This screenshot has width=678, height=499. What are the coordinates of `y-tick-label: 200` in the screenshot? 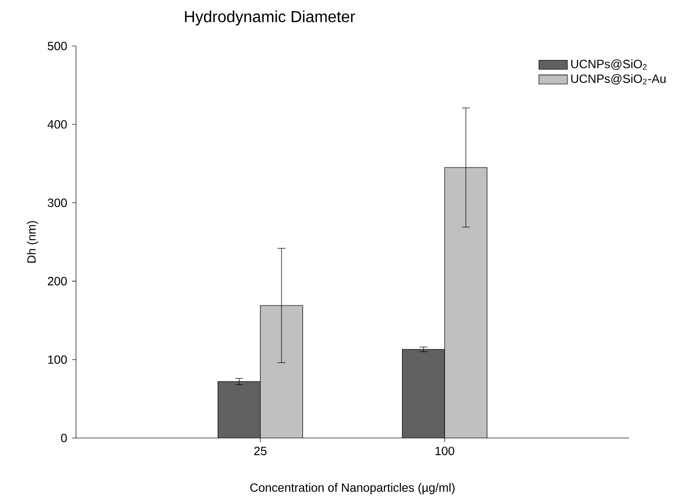 It's located at (57, 281).